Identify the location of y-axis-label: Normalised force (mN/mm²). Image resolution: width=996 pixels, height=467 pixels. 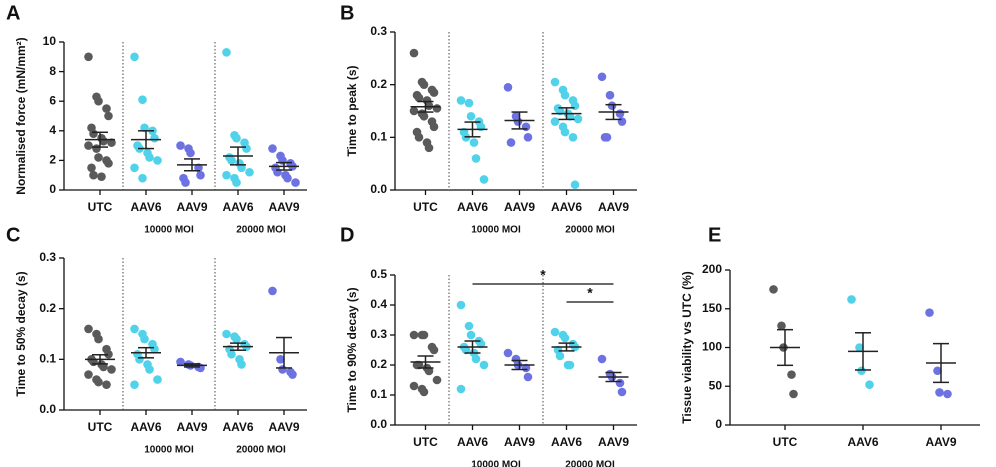
(21, 115).